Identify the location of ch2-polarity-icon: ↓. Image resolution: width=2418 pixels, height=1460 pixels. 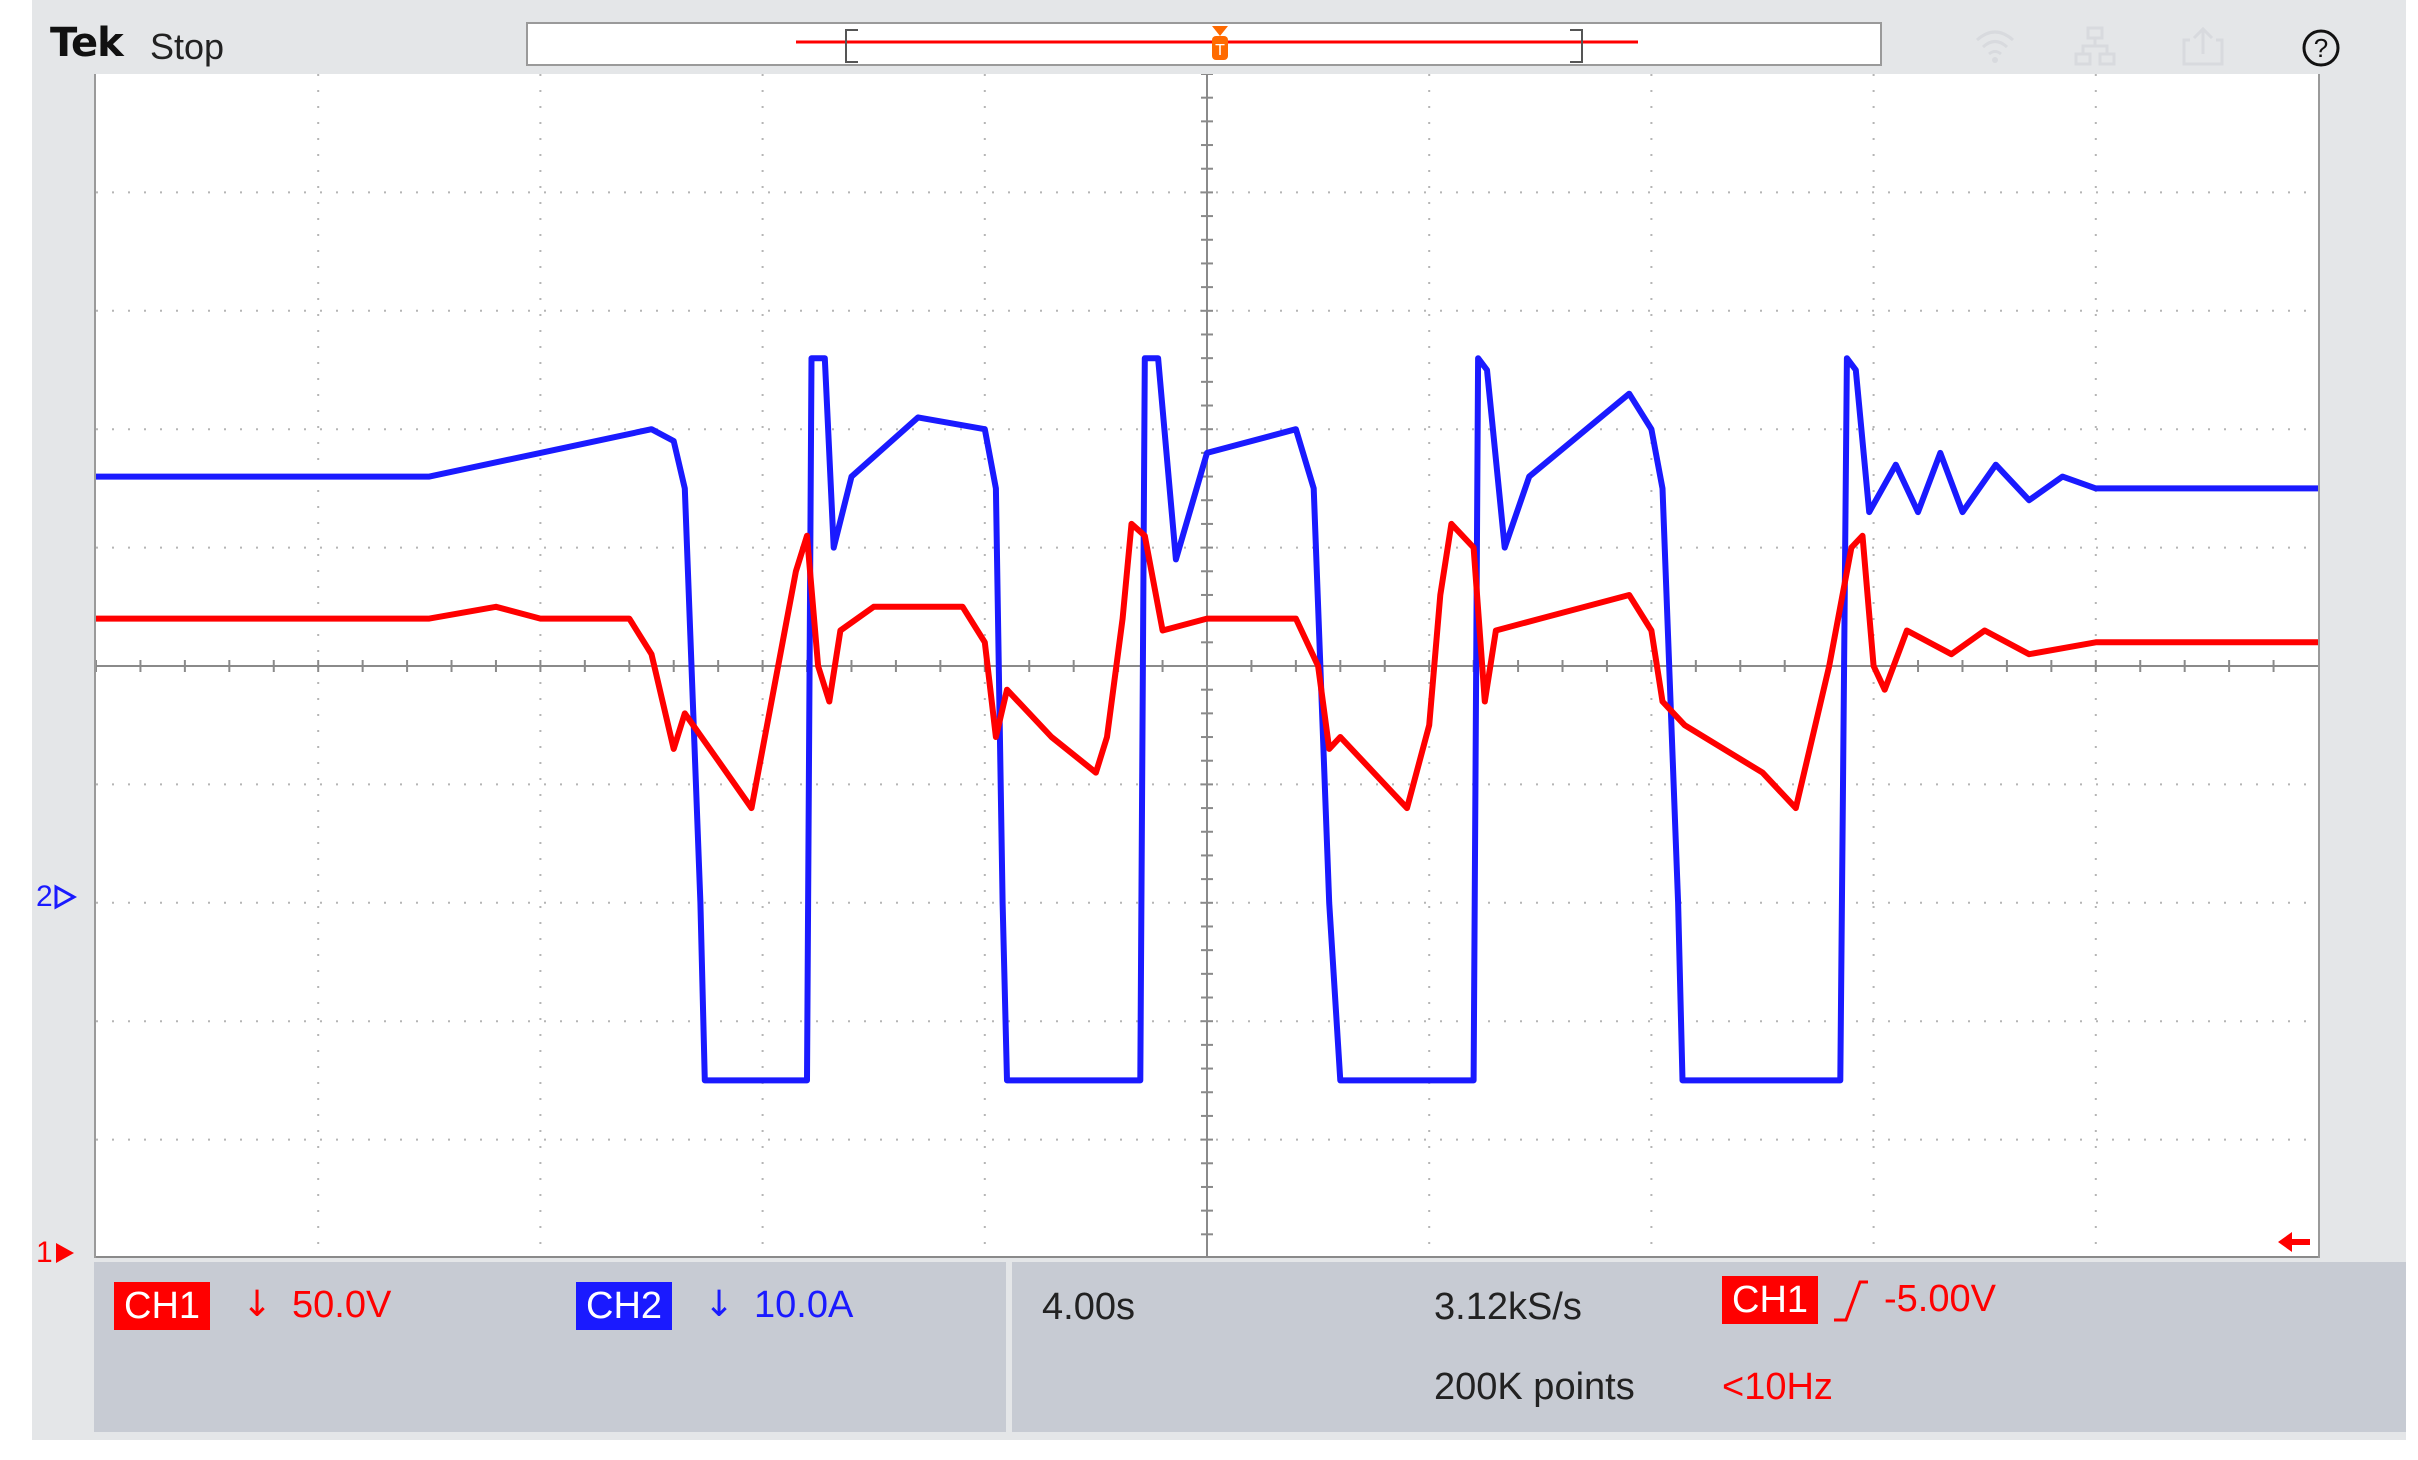
(719, 1304).